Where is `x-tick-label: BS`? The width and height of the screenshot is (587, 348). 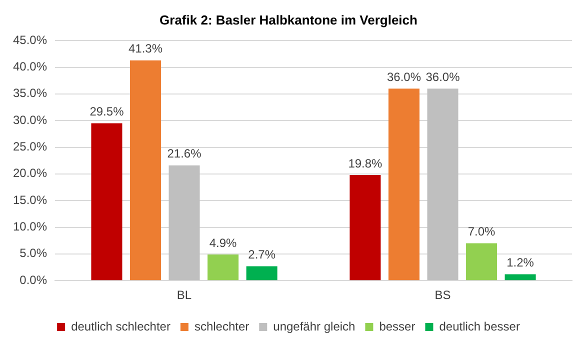
x-tick-label: BS is located at coordinates (442, 295).